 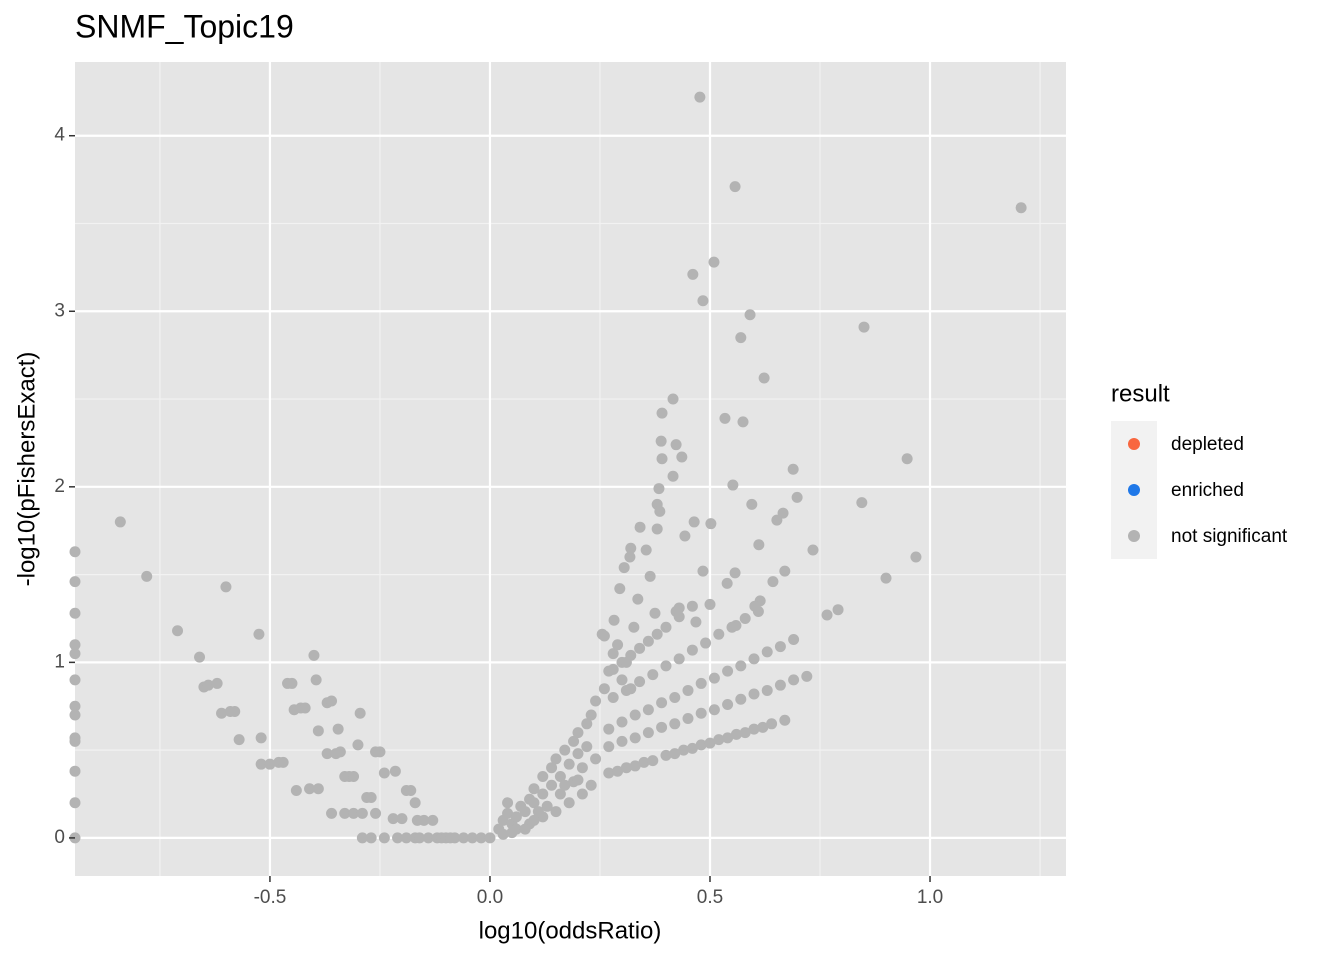 What do you see at coordinates (930, 897) in the screenshot?
I see `x-tick-label: 1.0` at bounding box center [930, 897].